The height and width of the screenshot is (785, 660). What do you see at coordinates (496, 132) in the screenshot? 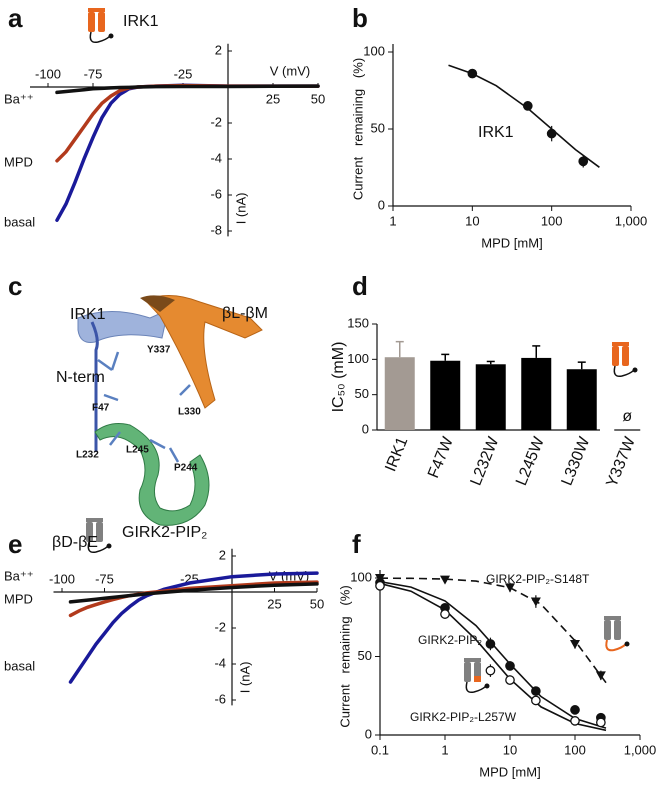
I see `annotation: IRK1` at bounding box center [496, 132].